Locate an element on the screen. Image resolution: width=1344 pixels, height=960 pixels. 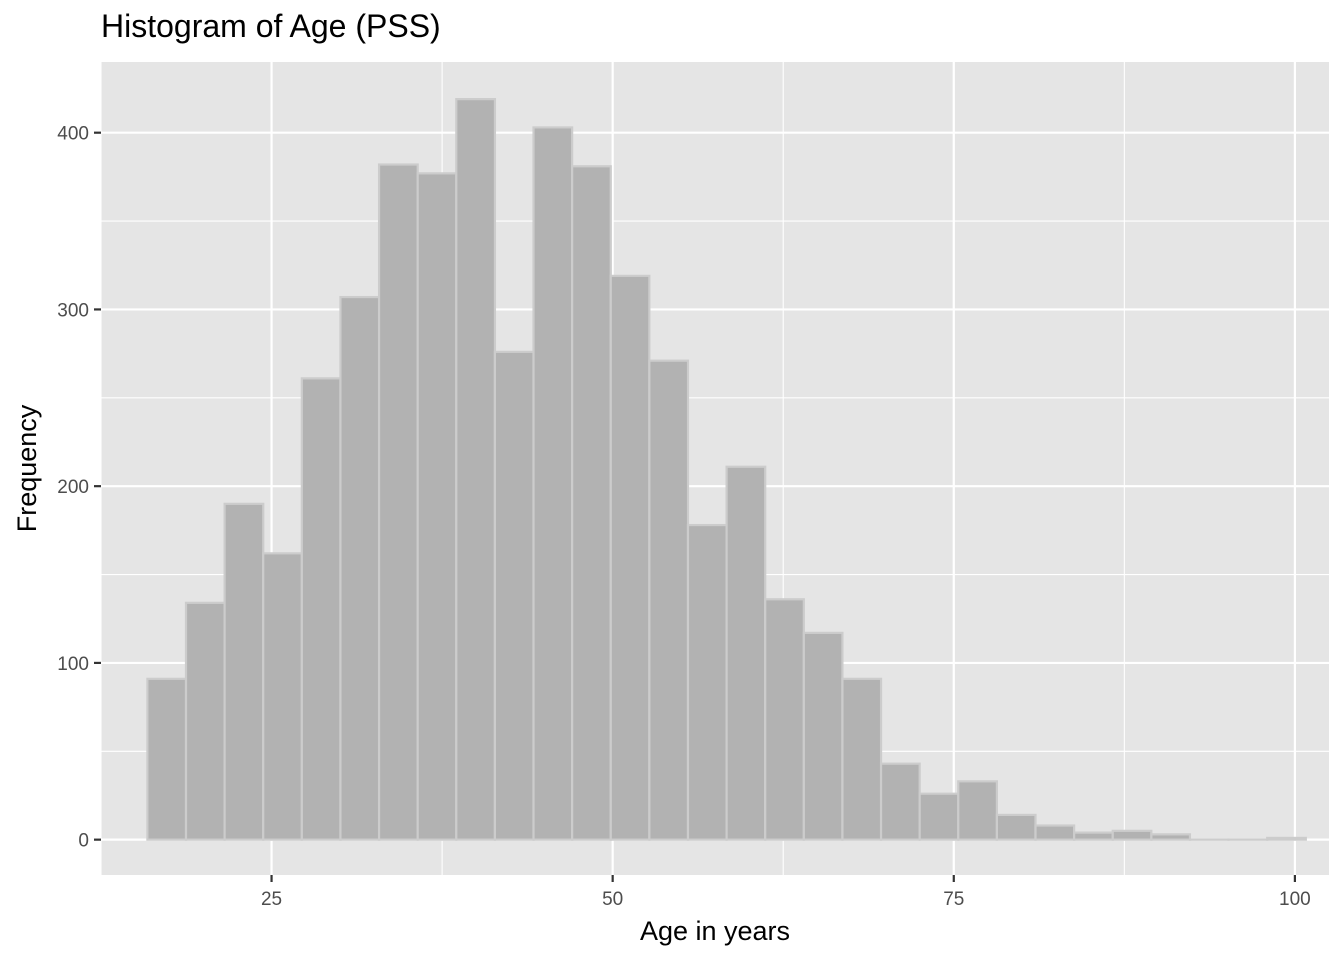
y-tick-label: 100 is located at coordinates (73, 664).